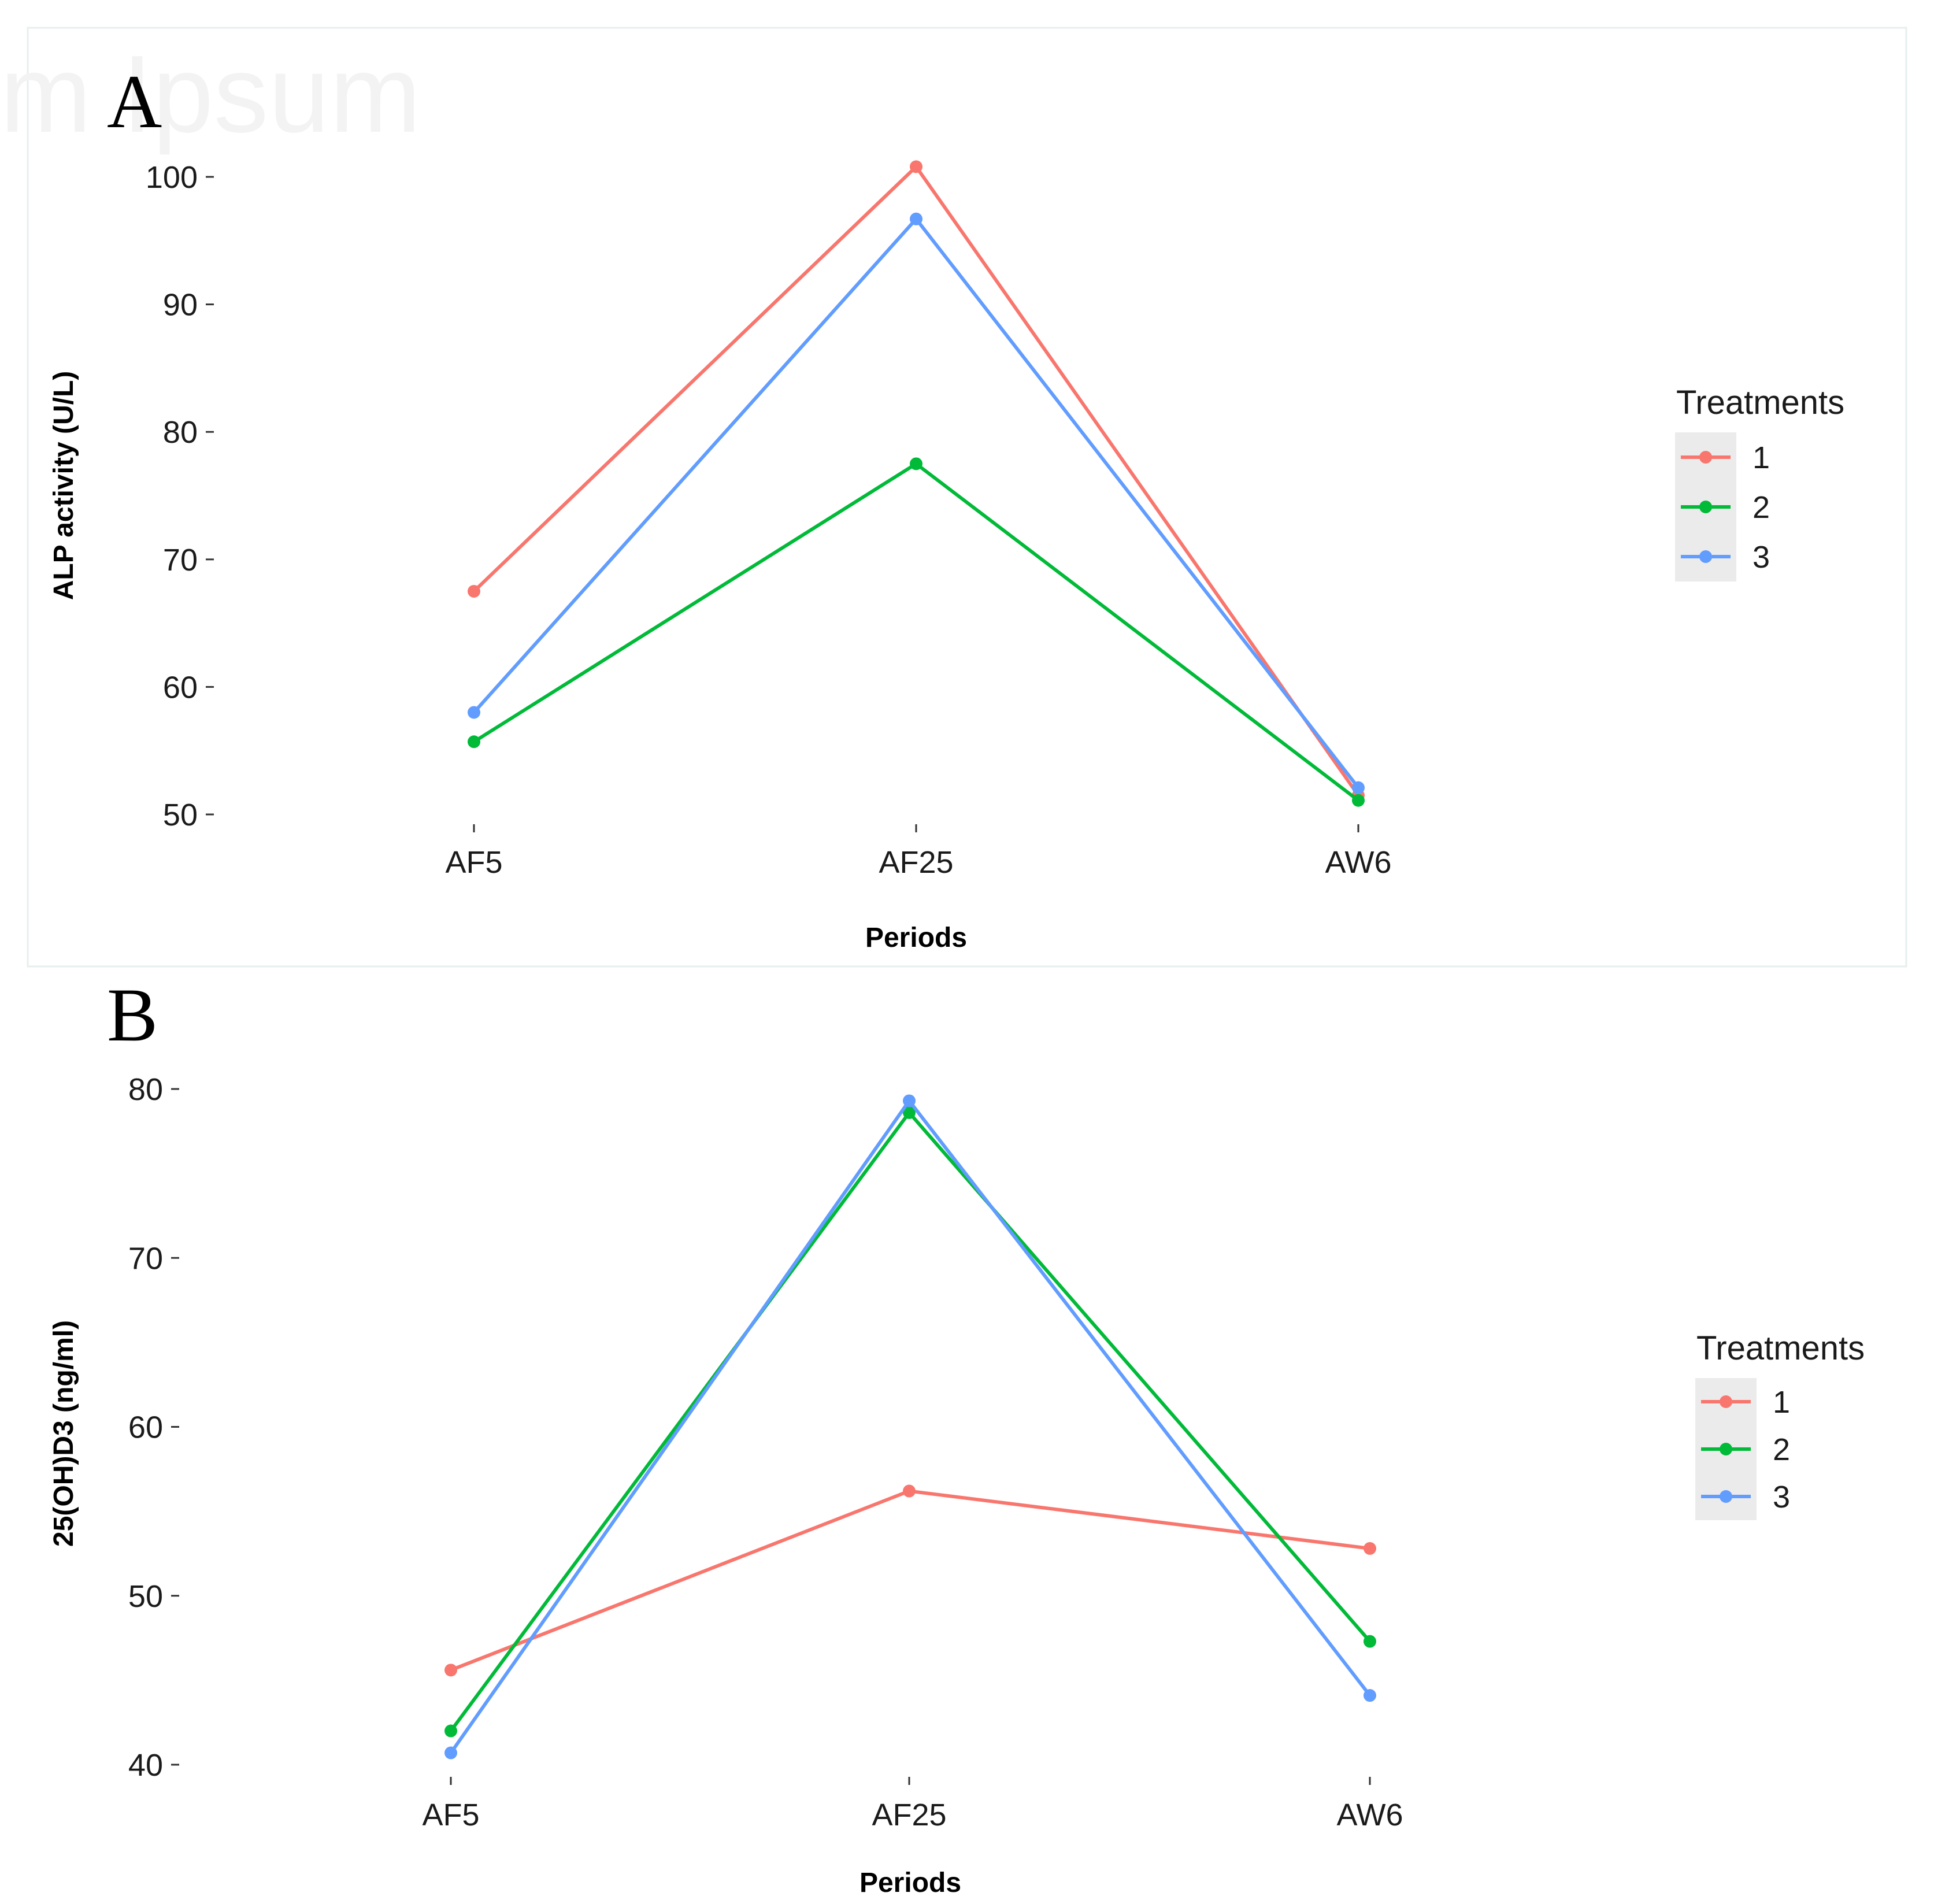 The image size is (1934, 1904). Describe the element at coordinates (134, 101) in the screenshot. I see `panel-a-letter: A` at that location.